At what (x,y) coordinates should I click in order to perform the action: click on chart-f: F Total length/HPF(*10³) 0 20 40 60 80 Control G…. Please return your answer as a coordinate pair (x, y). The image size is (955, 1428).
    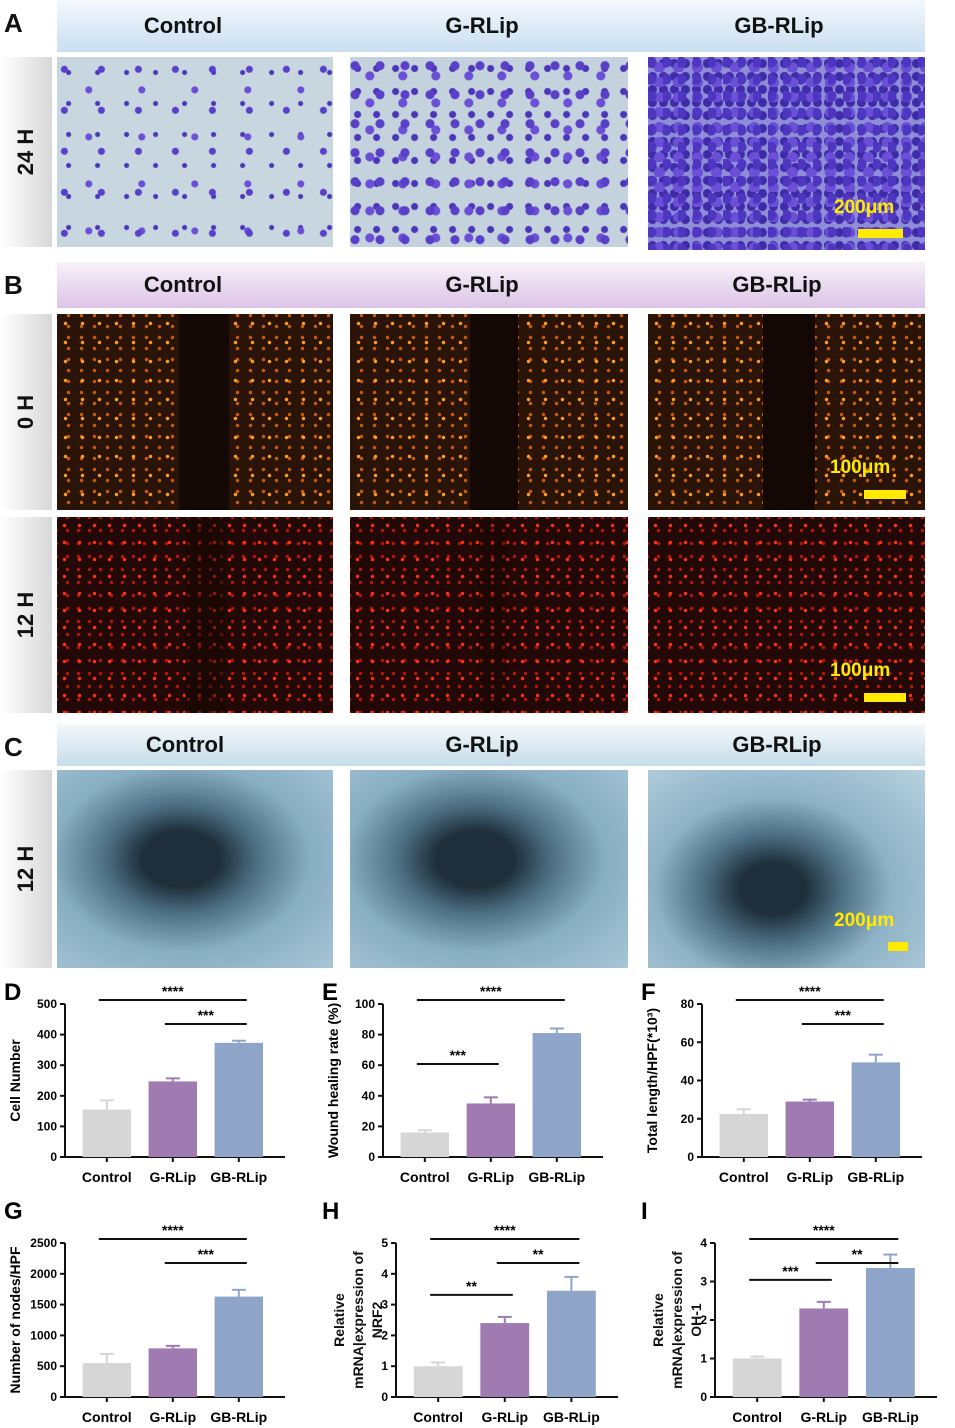
    Looking at the image, I should click on (781, 1082).